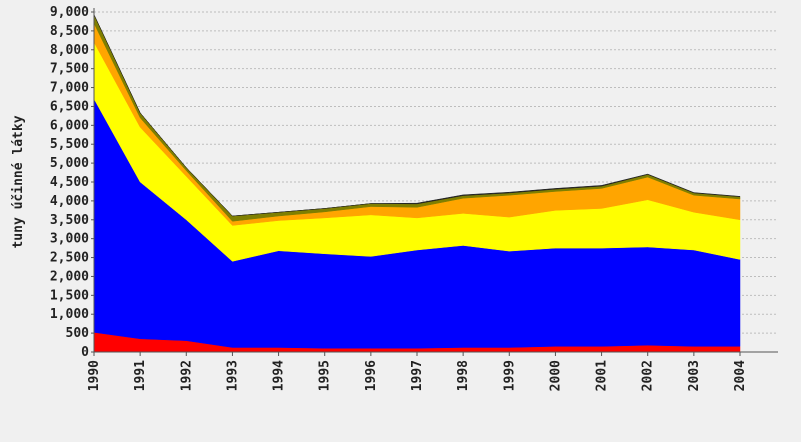  Describe the element at coordinates (509, 375) in the screenshot. I see `x-tick-label-9: 1999` at that location.